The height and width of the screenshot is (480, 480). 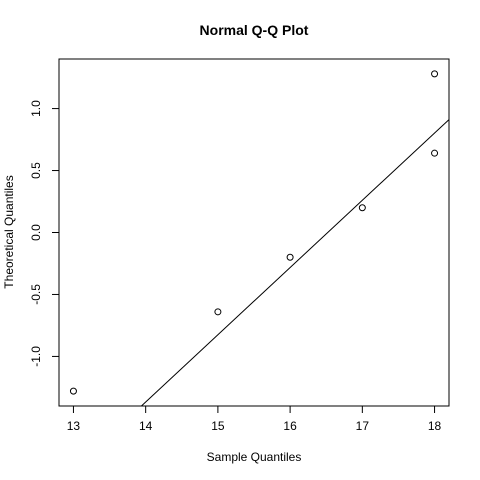 I want to click on x-tick-label: 16, so click(x=290, y=426).